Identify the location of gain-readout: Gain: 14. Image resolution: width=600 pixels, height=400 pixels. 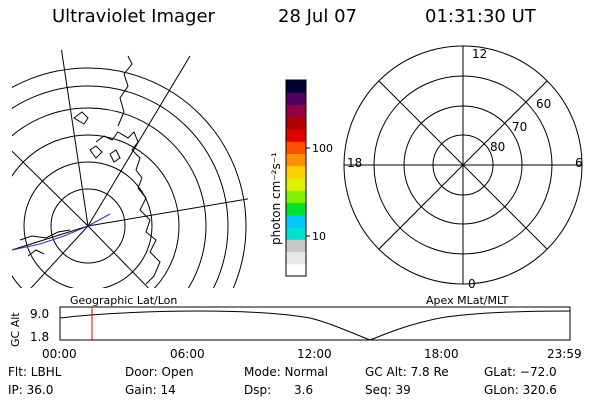
(150, 390).